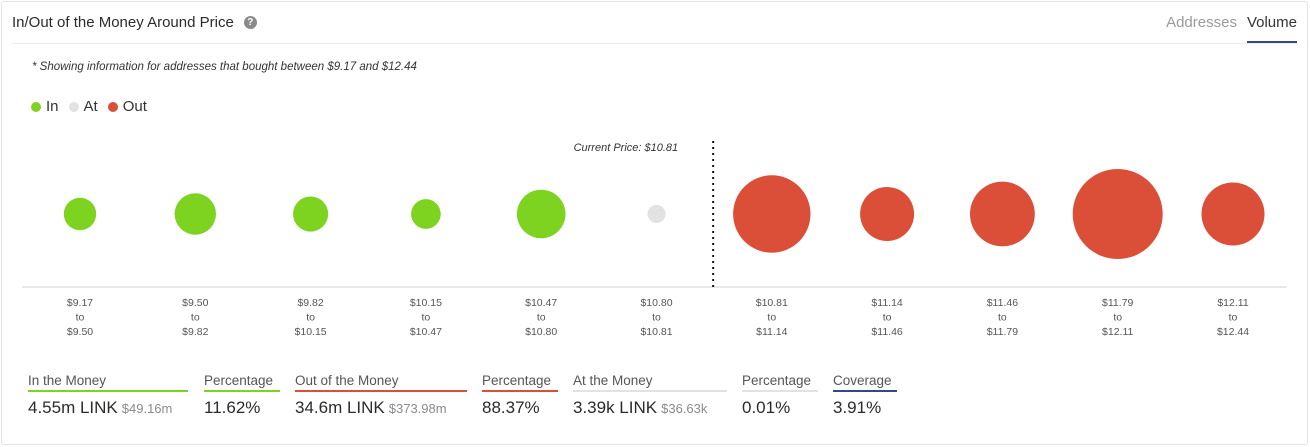 The height and width of the screenshot is (447, 1310). Describe the element at coordinates (147, 408) in the screenshot. I see `in-money-usd: $49.16m` at that location.